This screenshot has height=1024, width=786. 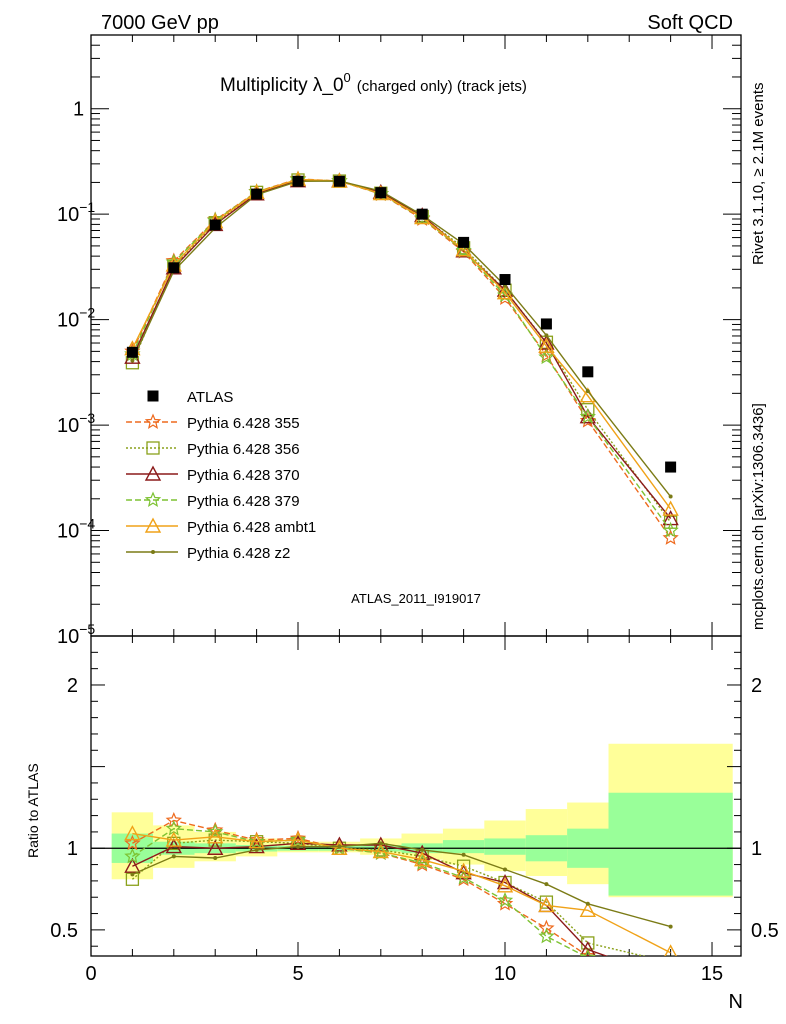 What do you see at coordinates (33, 810) in the screenshot?
I see `ratio-axis-label: Ratio to ATLAS` at bounding box center [33, 810].